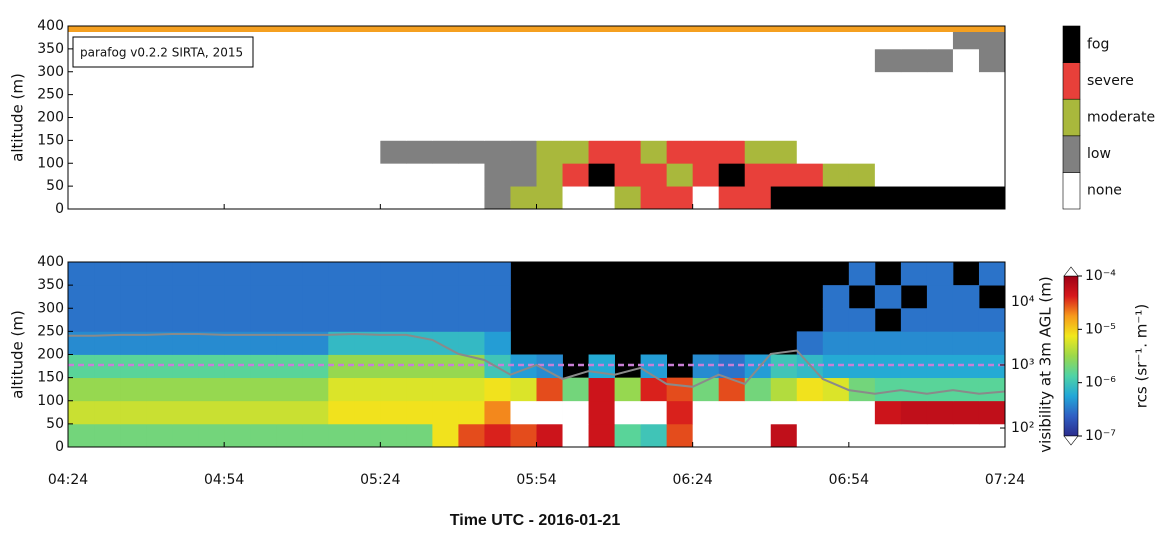  I want to click on colorbar-label: moderate, so click(1121, 118).